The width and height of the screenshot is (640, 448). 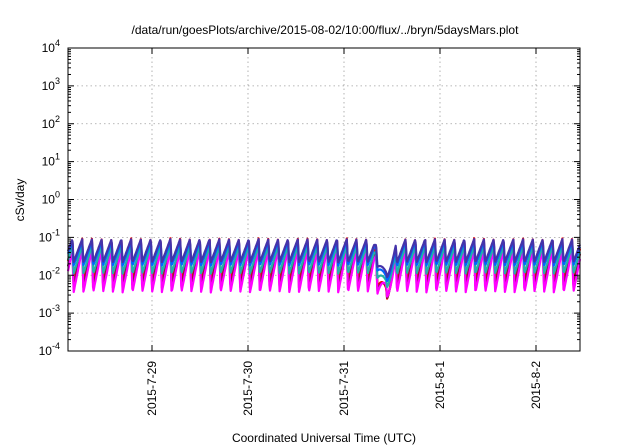 What do you see at coordinates (324, 438) in the screenshot?
I see `x-axis-label: Coordinated Universal Time (UTC)` at bounding box center [324, 438].